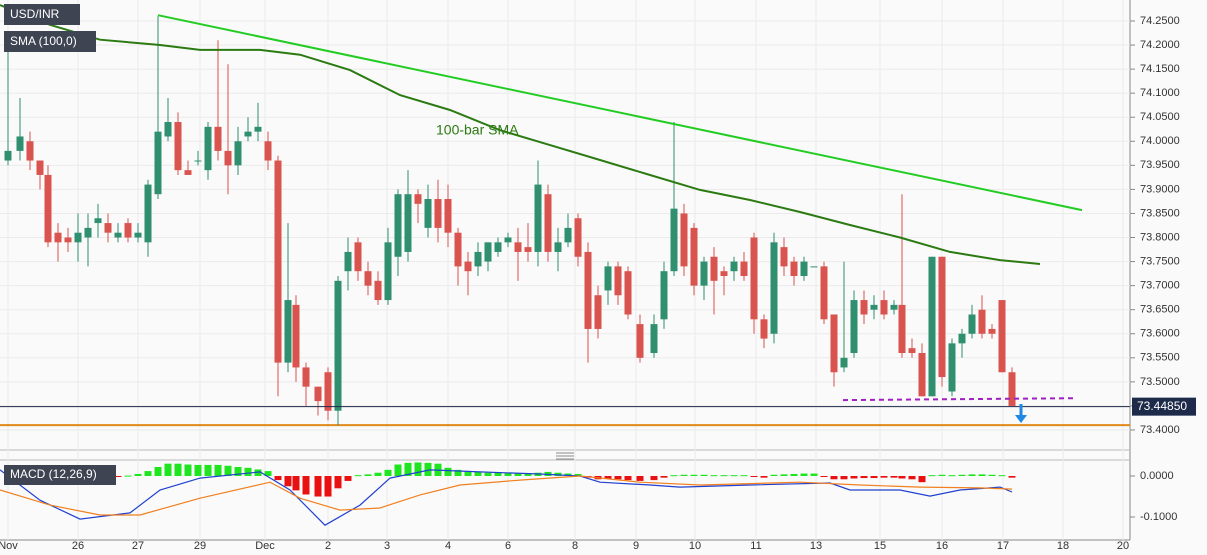 The image size is (1207, 555). Describe the element at coordinates (1160, 237) in the screenshot. I see `y-tick-label: 73.8000` at that location.